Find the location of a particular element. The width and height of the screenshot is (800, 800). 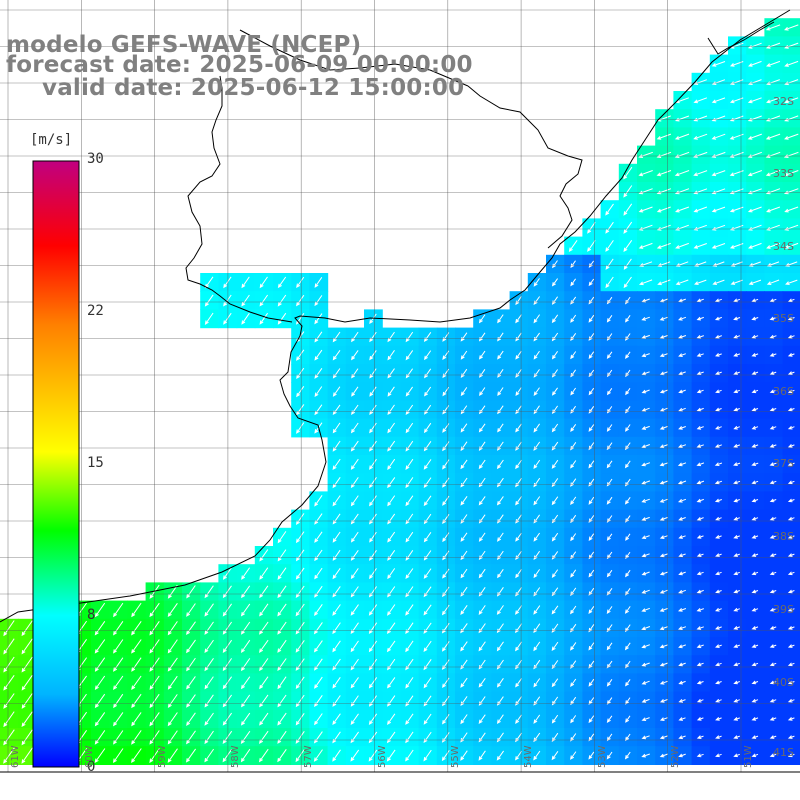

forecast-date: forecast date: 2025-06-09 00:00:00 is located at coordinates (239, 65).